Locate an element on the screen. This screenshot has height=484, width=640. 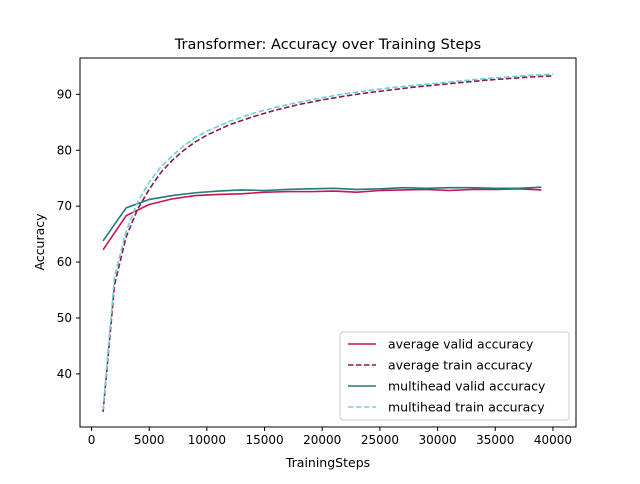
y-tick-label: 80 is located at coordinates (64, 150).